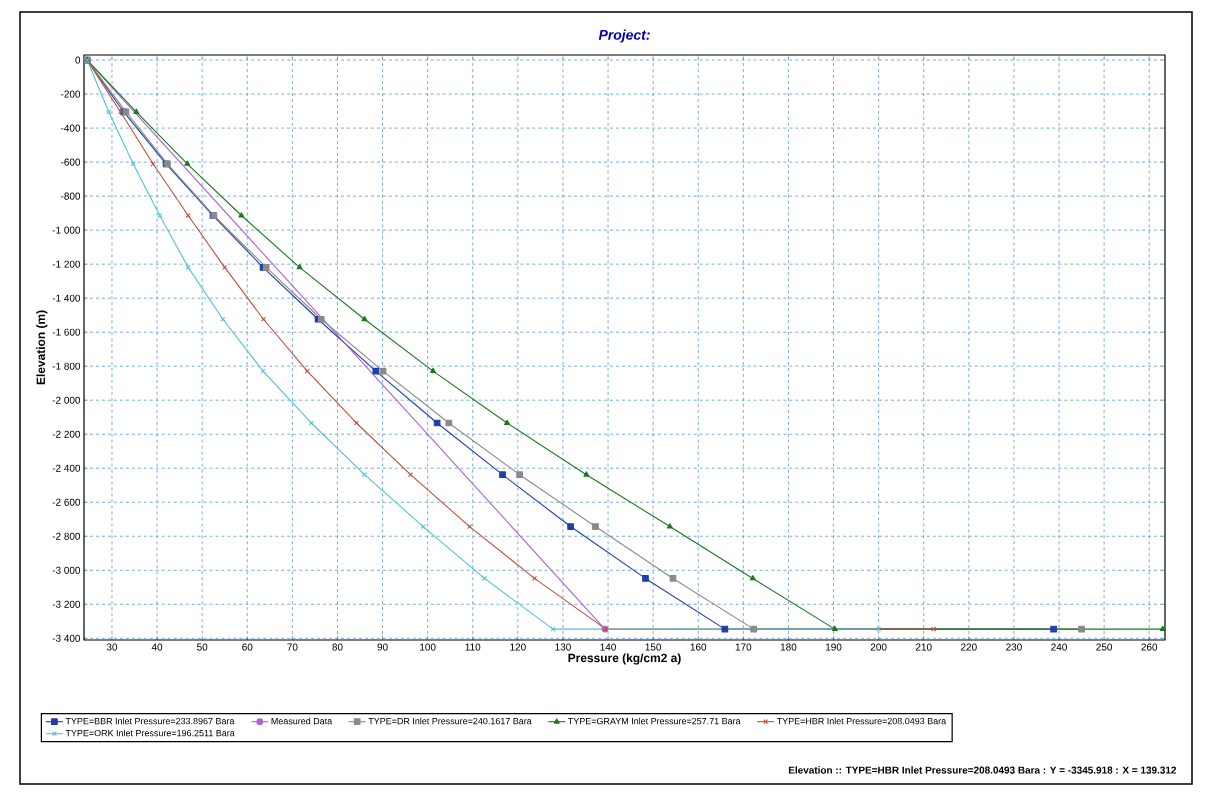  What do you see at coordinates (833, 647) in the screenshot?
I see `x-tick-label: 190` at bounding box center [833, 647].